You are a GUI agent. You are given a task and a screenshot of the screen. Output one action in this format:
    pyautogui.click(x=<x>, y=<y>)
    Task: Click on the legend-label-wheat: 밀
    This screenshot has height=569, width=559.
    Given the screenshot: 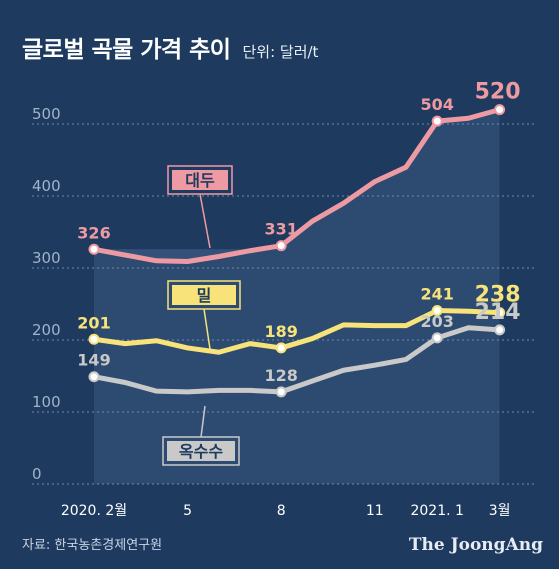 What is the action you would take?
    pyautogui.click(x=204, y=295)
    